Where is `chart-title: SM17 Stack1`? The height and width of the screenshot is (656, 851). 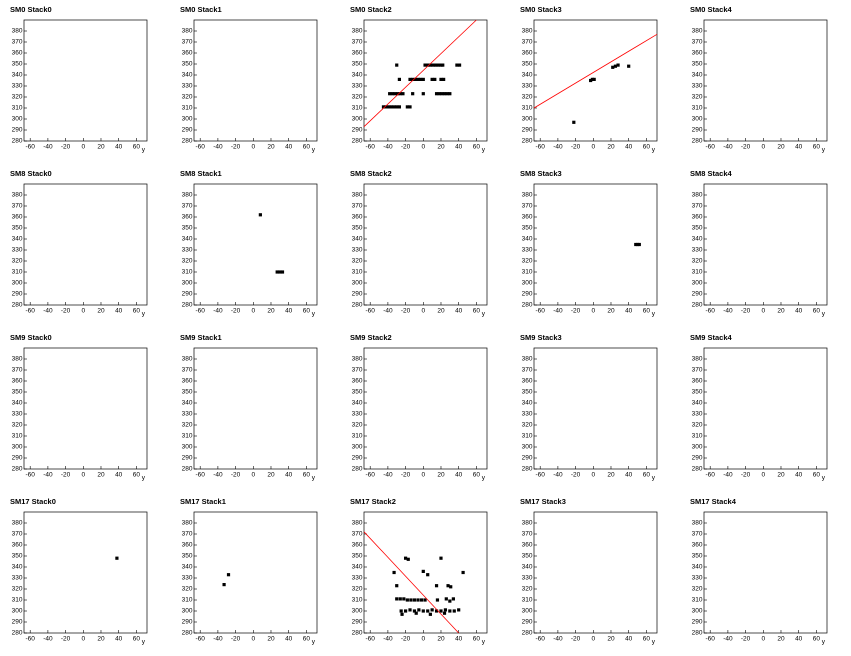
chart-title: SM17 Stack1 is located at coordinates (203, 501).